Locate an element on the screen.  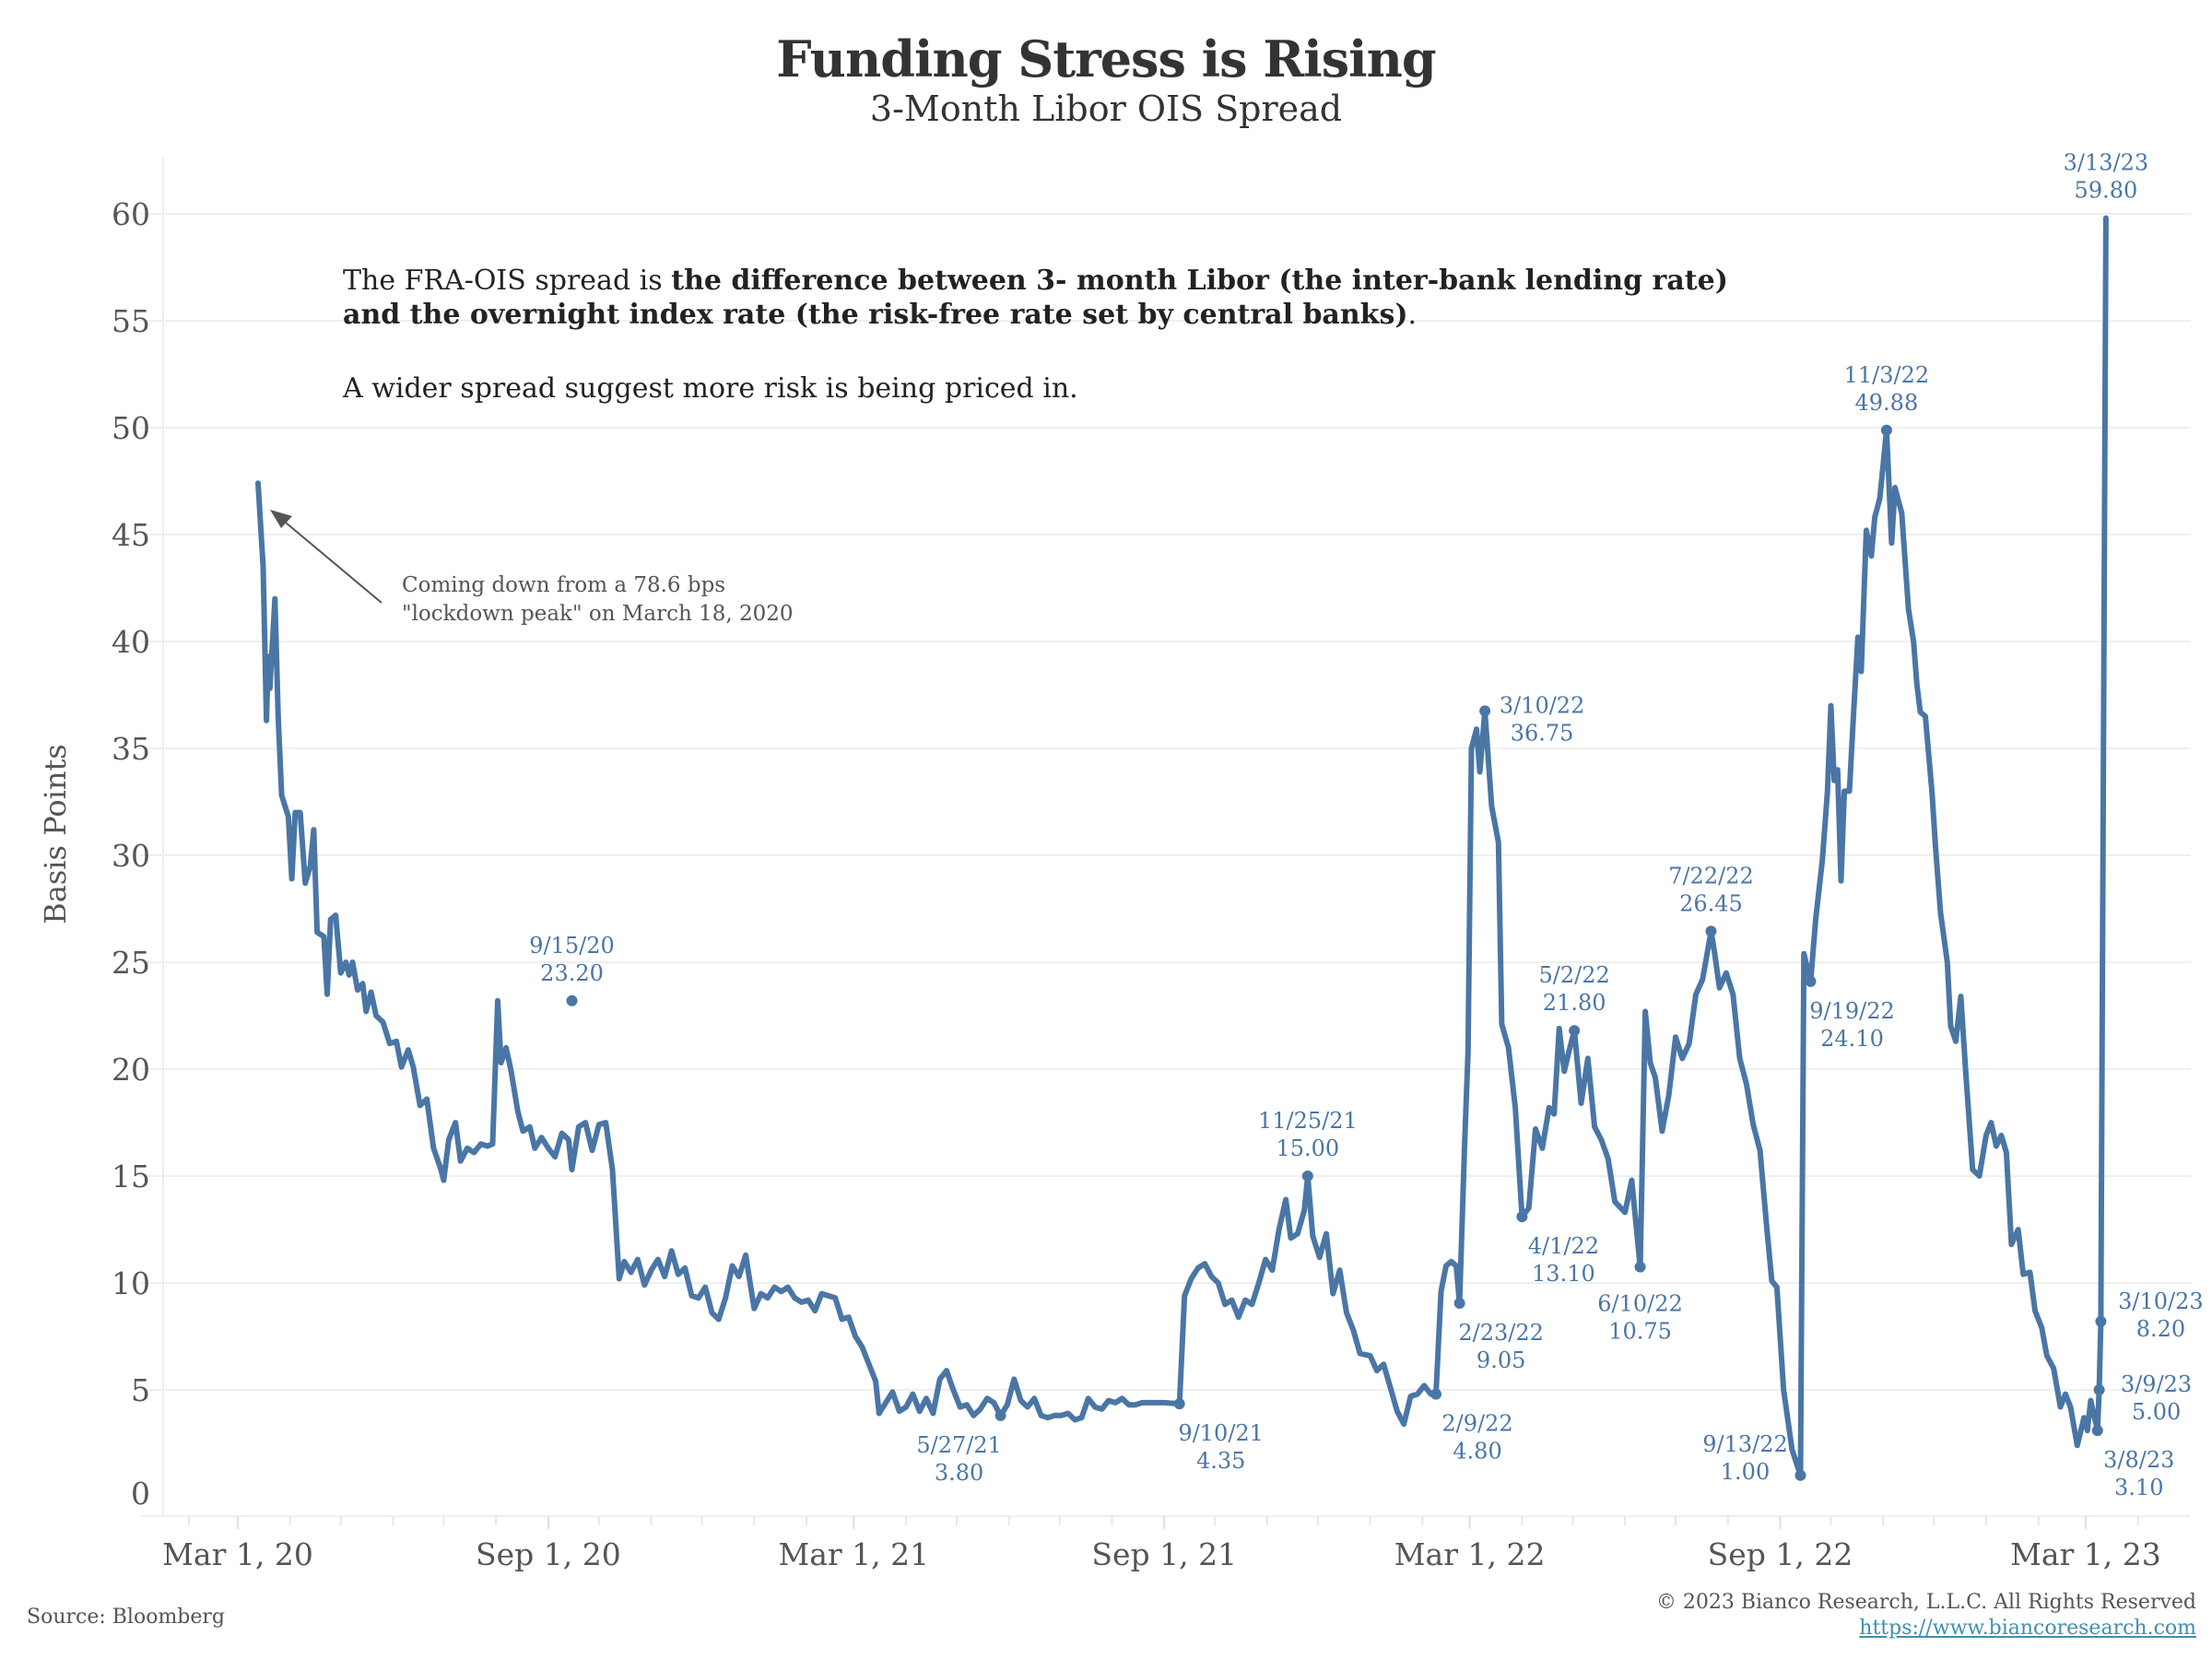
data-label-value: 13.10 is located at coordinates (1563, 1274).